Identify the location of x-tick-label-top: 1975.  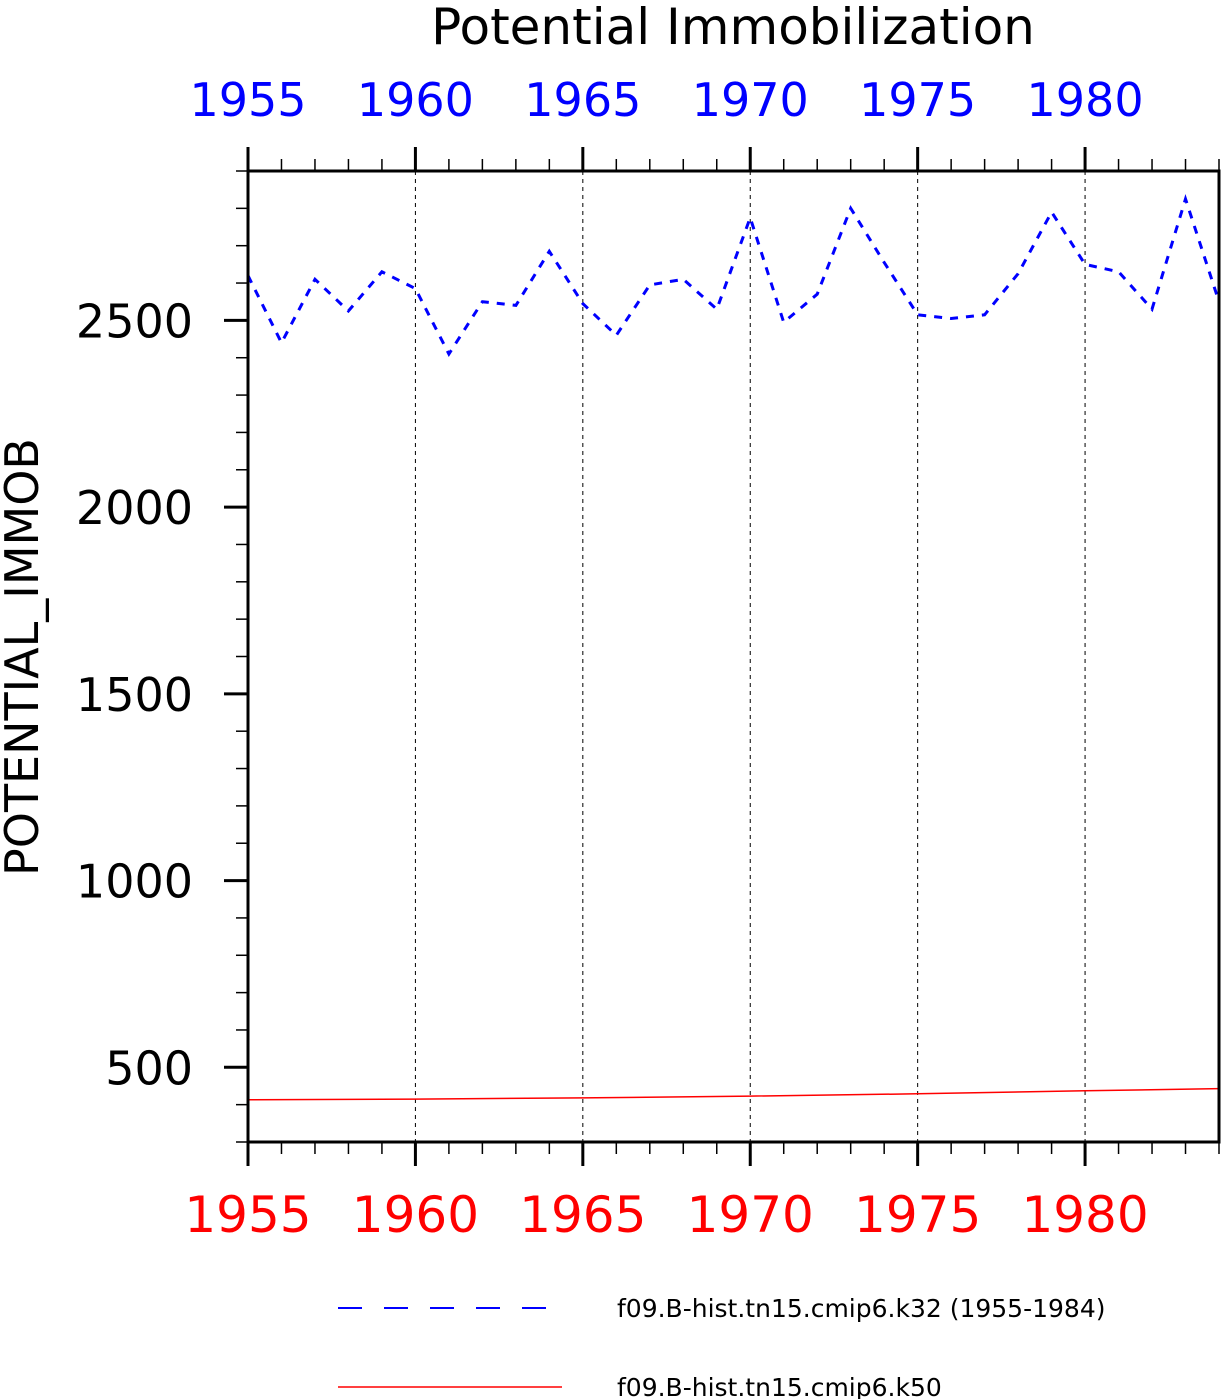
(917, 100).